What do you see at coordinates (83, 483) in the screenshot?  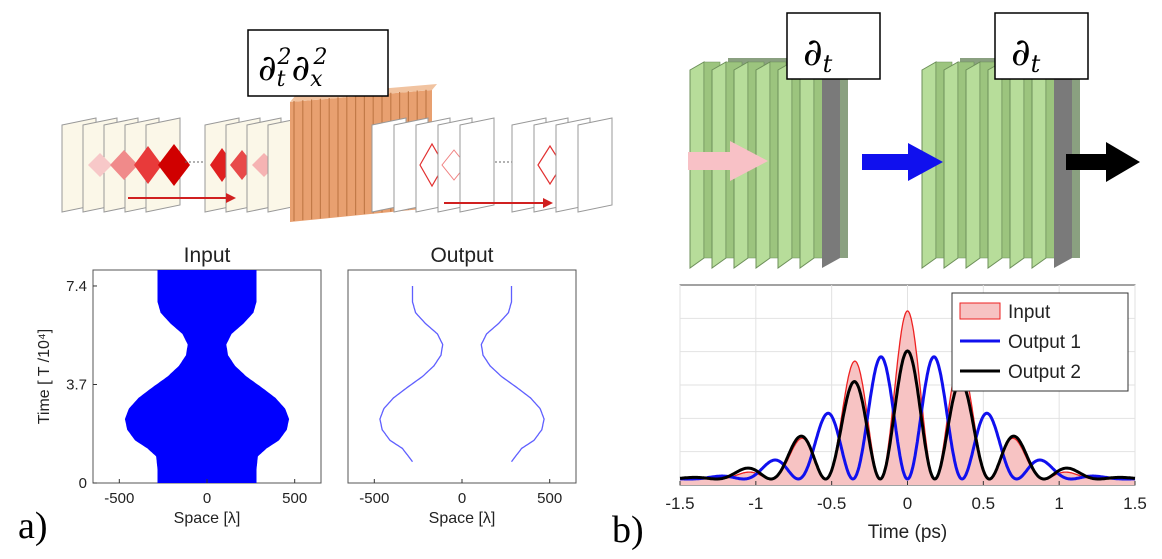 I see `y-tick-label: 0` at bounding box center [83, 483].